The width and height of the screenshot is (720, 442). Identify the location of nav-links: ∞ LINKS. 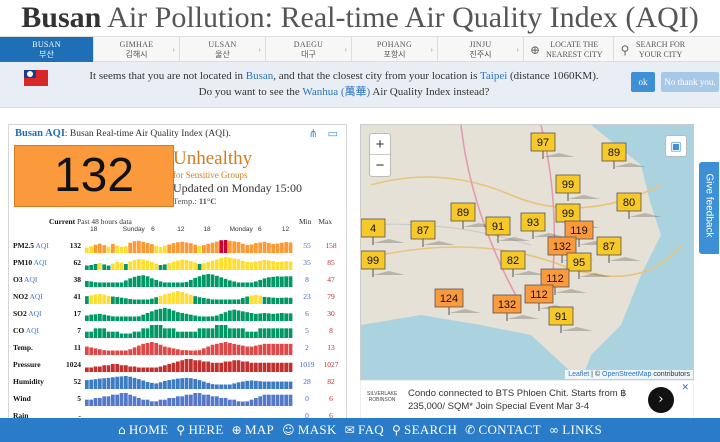
(575, 430).